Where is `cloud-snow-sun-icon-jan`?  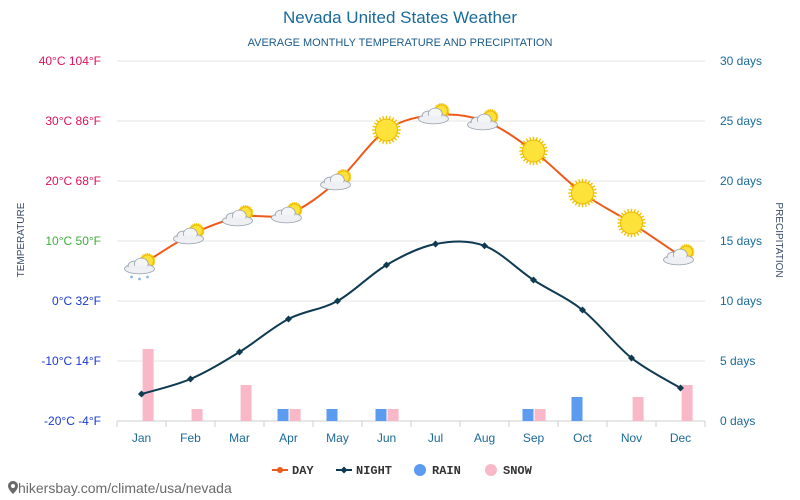
cloud-snow-sun-icon-jan is located at coordinates (140, 267).